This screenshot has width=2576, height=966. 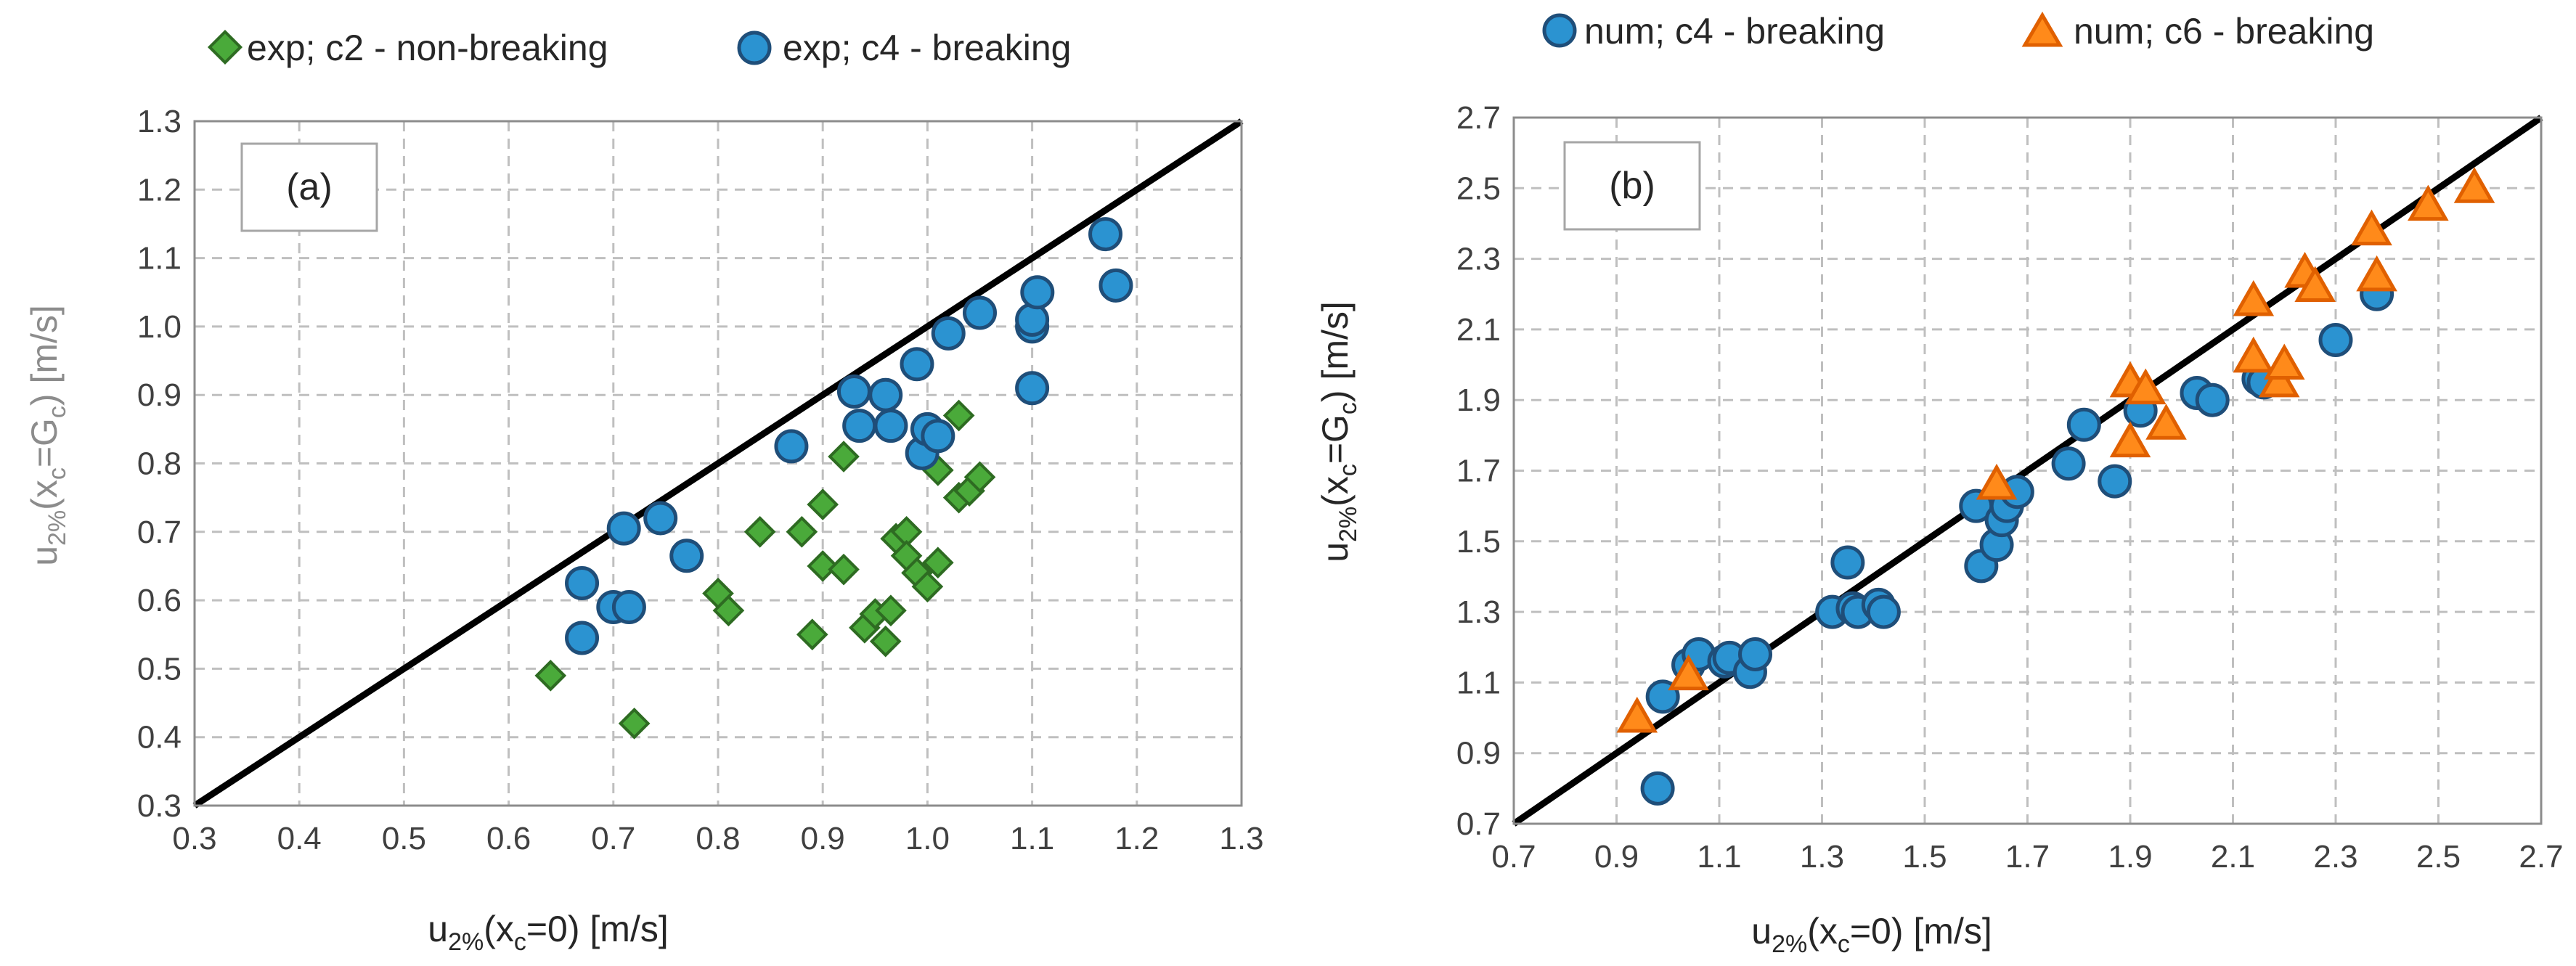 What do you see at coordinates (833, 479) in the screenshot?
I see `chart-a-points` at bounding box center [833, 479].